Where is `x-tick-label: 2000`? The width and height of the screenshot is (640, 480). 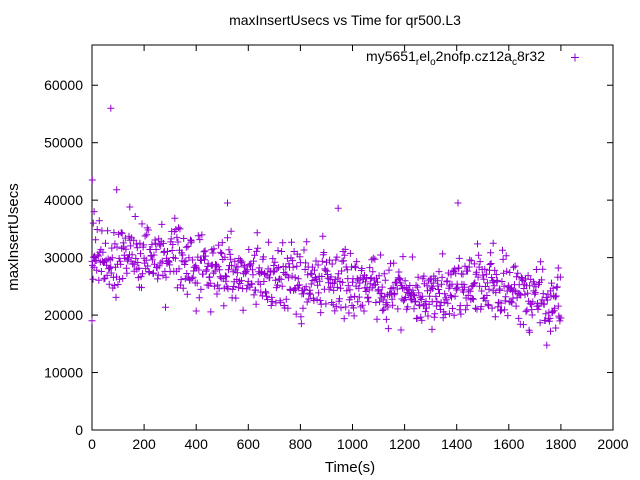
x-tick-label: 2000 is located at coordinates (612, 444).